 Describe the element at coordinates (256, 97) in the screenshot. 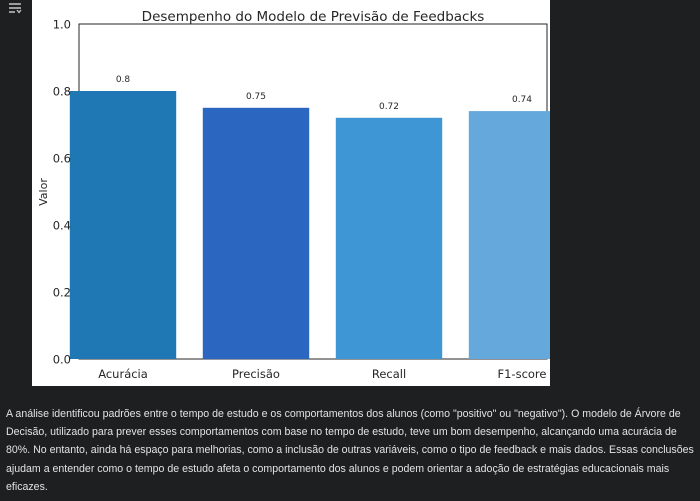

I see `bar-value-label: 0.75` at that location.